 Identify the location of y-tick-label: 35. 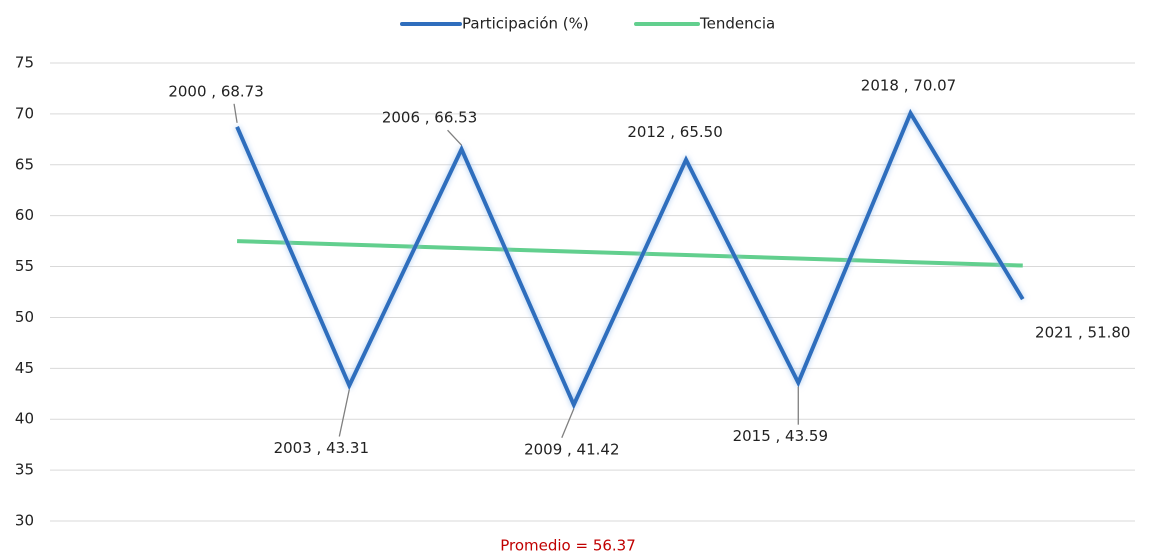
(24, 470).